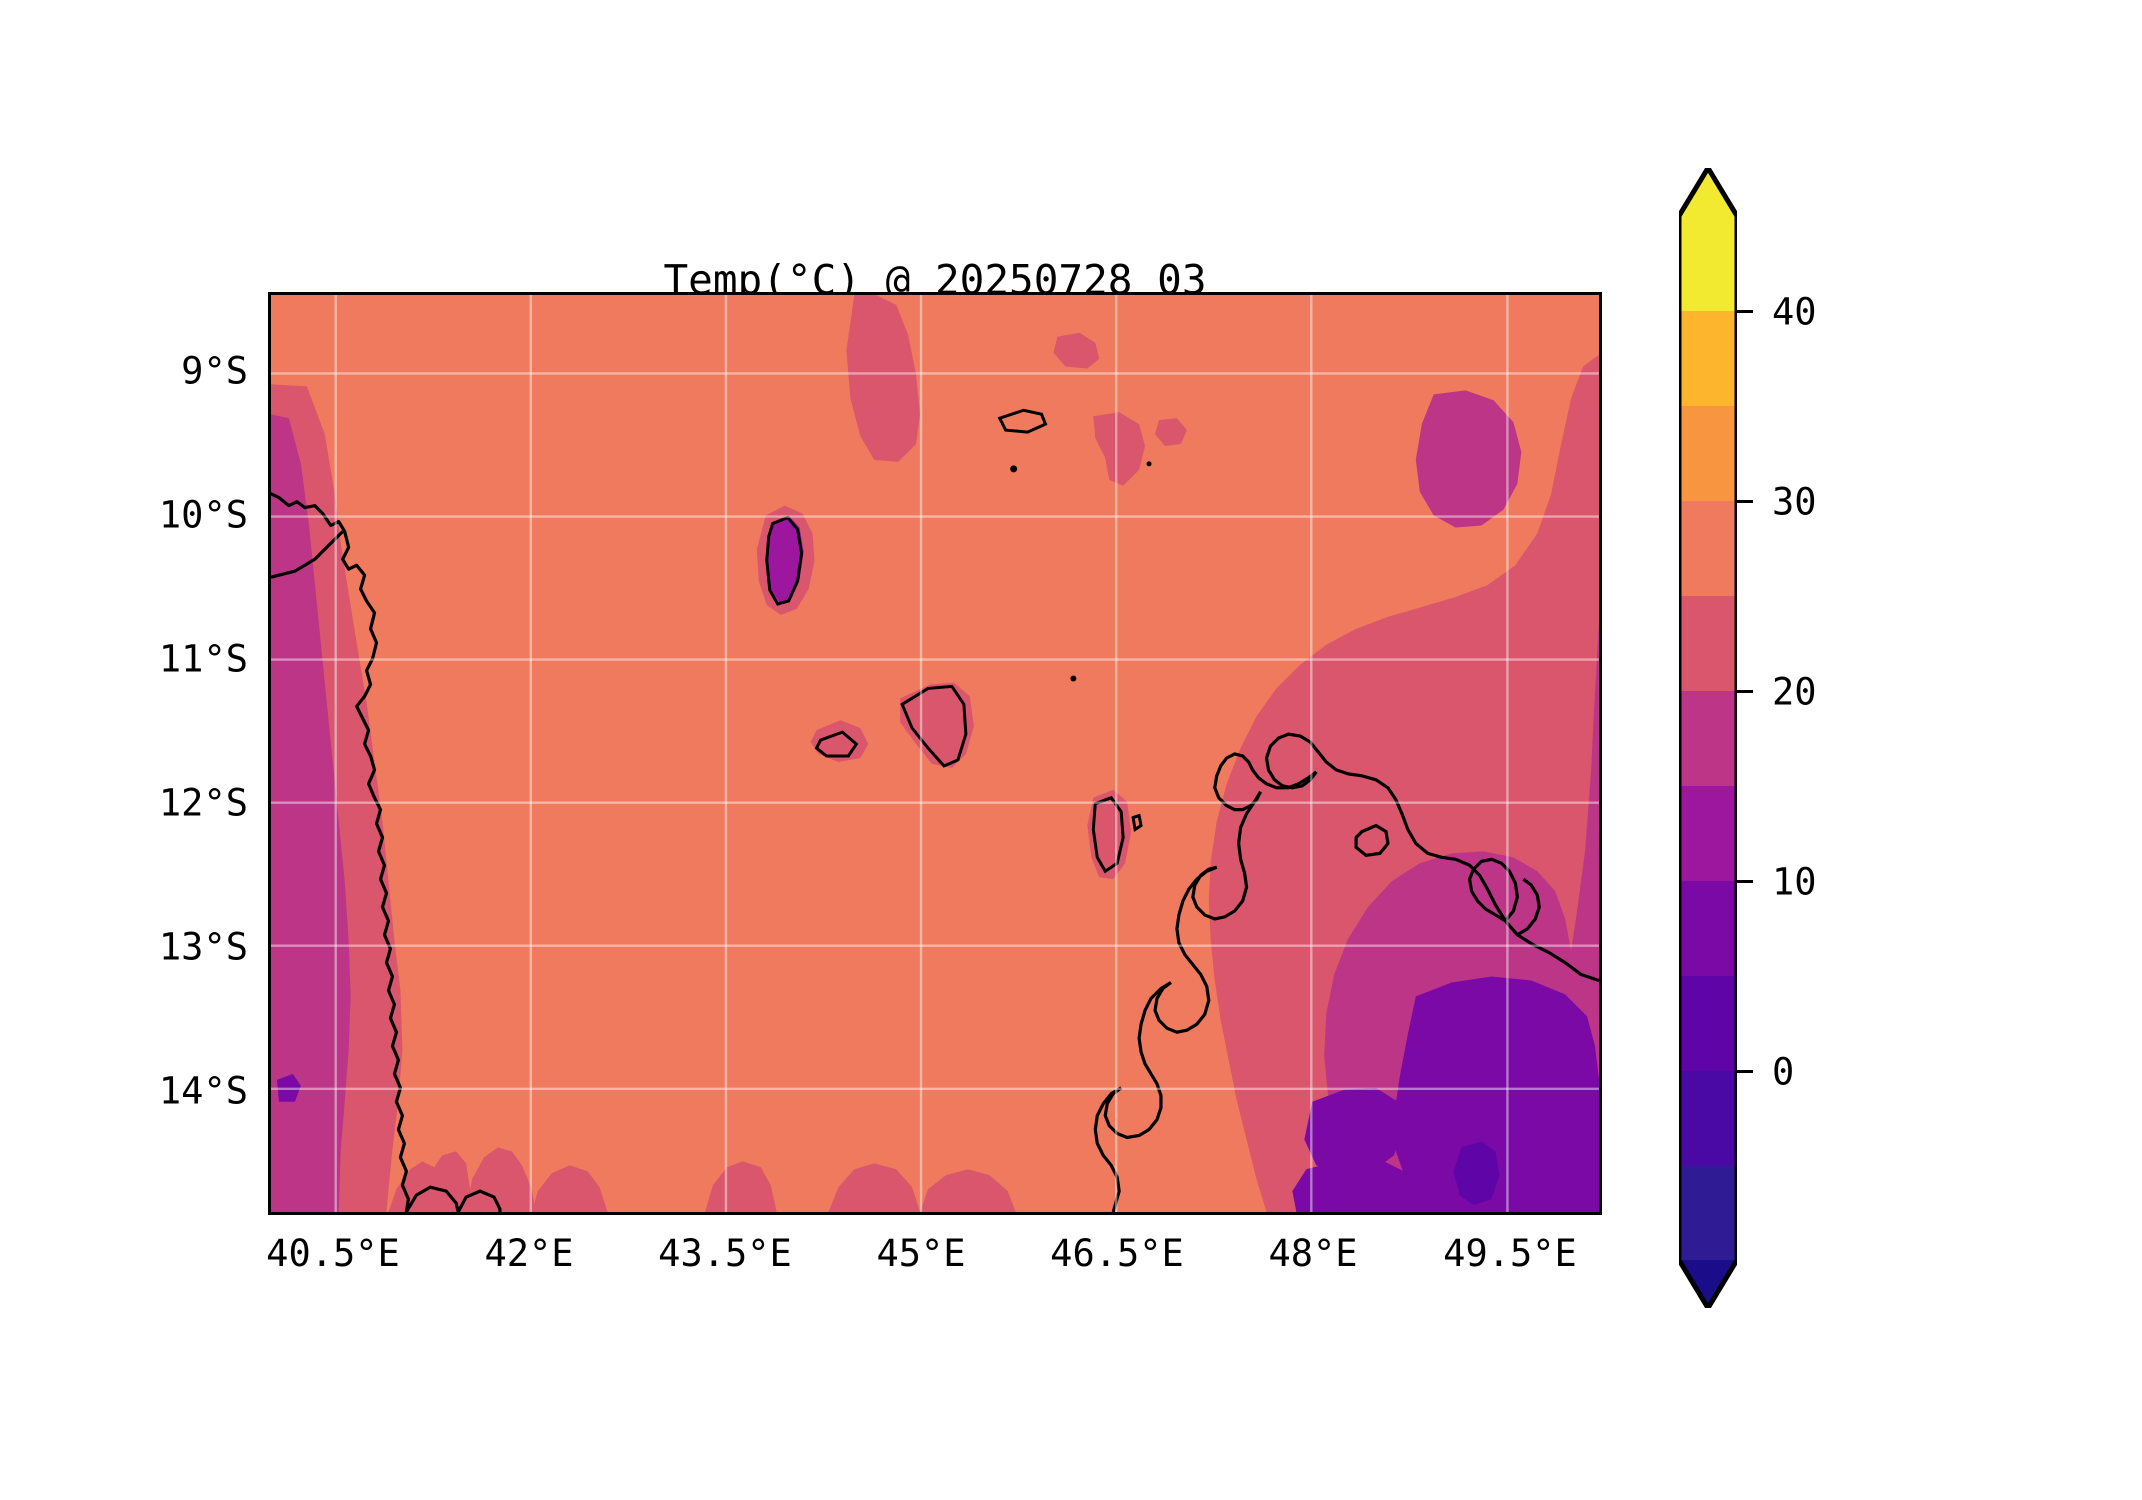  I want to click on contour-band-10-15-highlands, so click(1496, 1094).